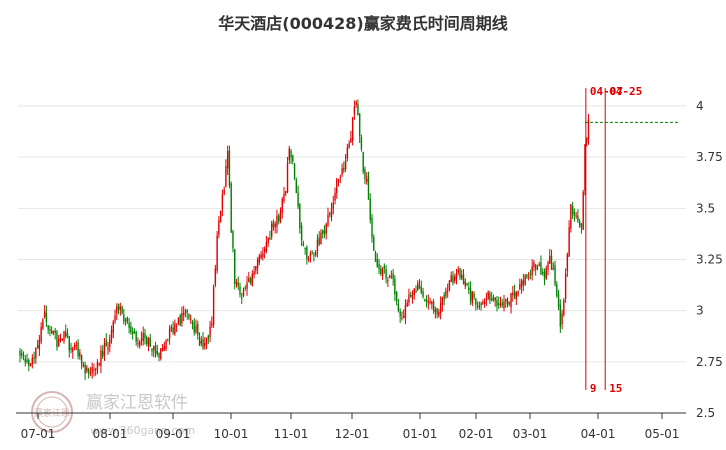 This screenshot has width=726, height=450. Describe the element at coordinates (705, 413) in the screenshot. I see `y-tick-label: 2.5` at that location.